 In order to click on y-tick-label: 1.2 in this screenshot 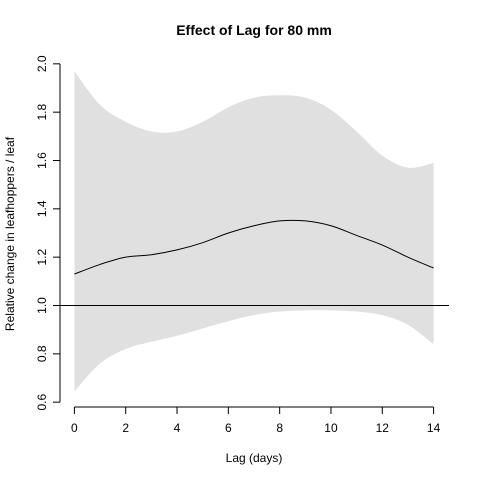, I will do `click(42, 257)`.